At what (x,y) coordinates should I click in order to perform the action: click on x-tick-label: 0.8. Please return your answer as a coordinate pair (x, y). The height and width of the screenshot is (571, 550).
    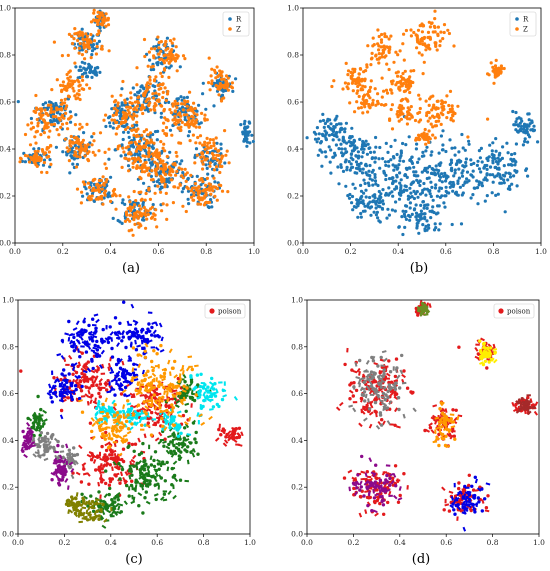
    Looking at the image, I should click on (206, 251).